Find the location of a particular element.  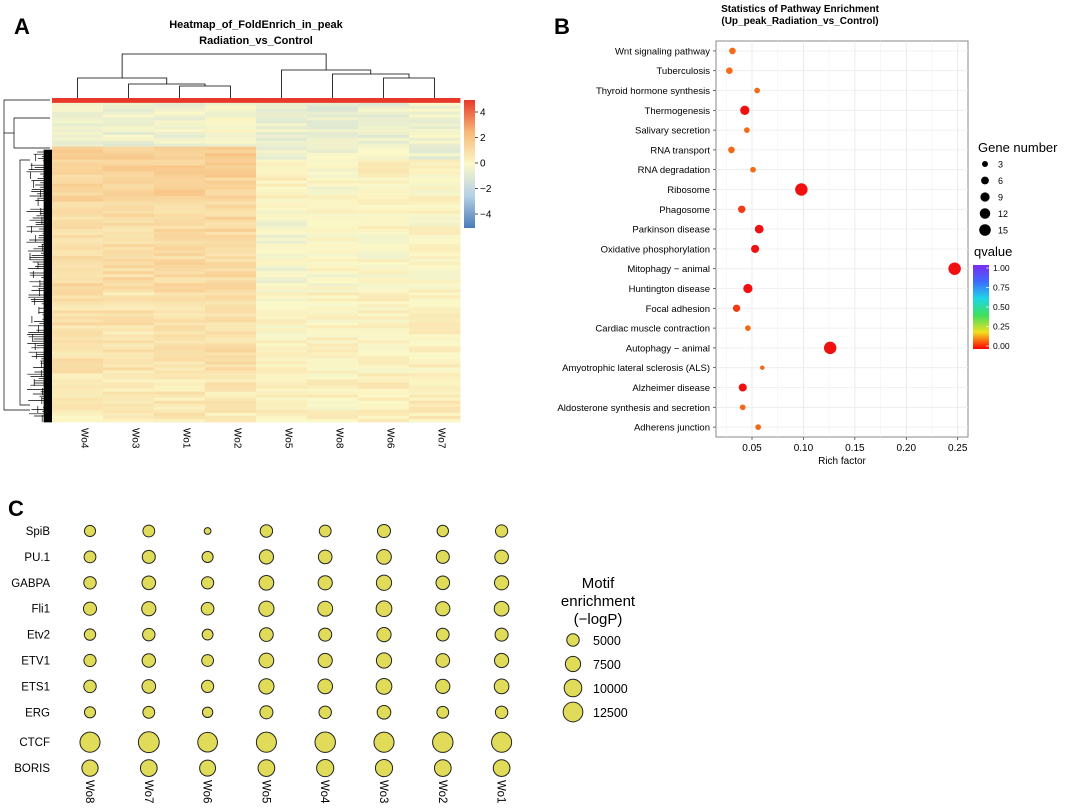

row-dendrogram is located at coordinates (28, 261).